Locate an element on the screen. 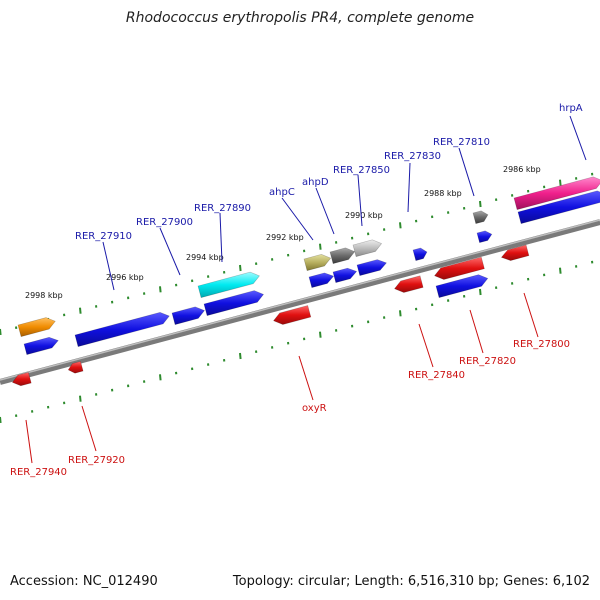  gene-label: oxyR is located at coordinates (314, 408).